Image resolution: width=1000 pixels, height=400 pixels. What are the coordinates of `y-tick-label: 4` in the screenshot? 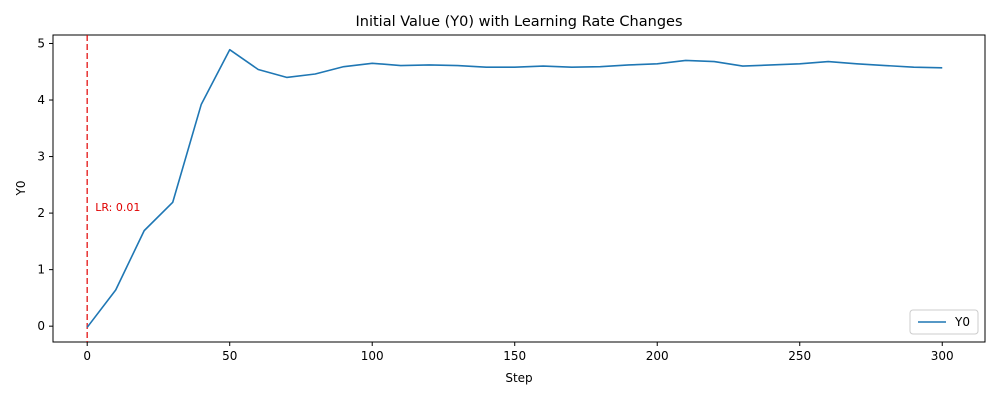 It's located at (41, 100).